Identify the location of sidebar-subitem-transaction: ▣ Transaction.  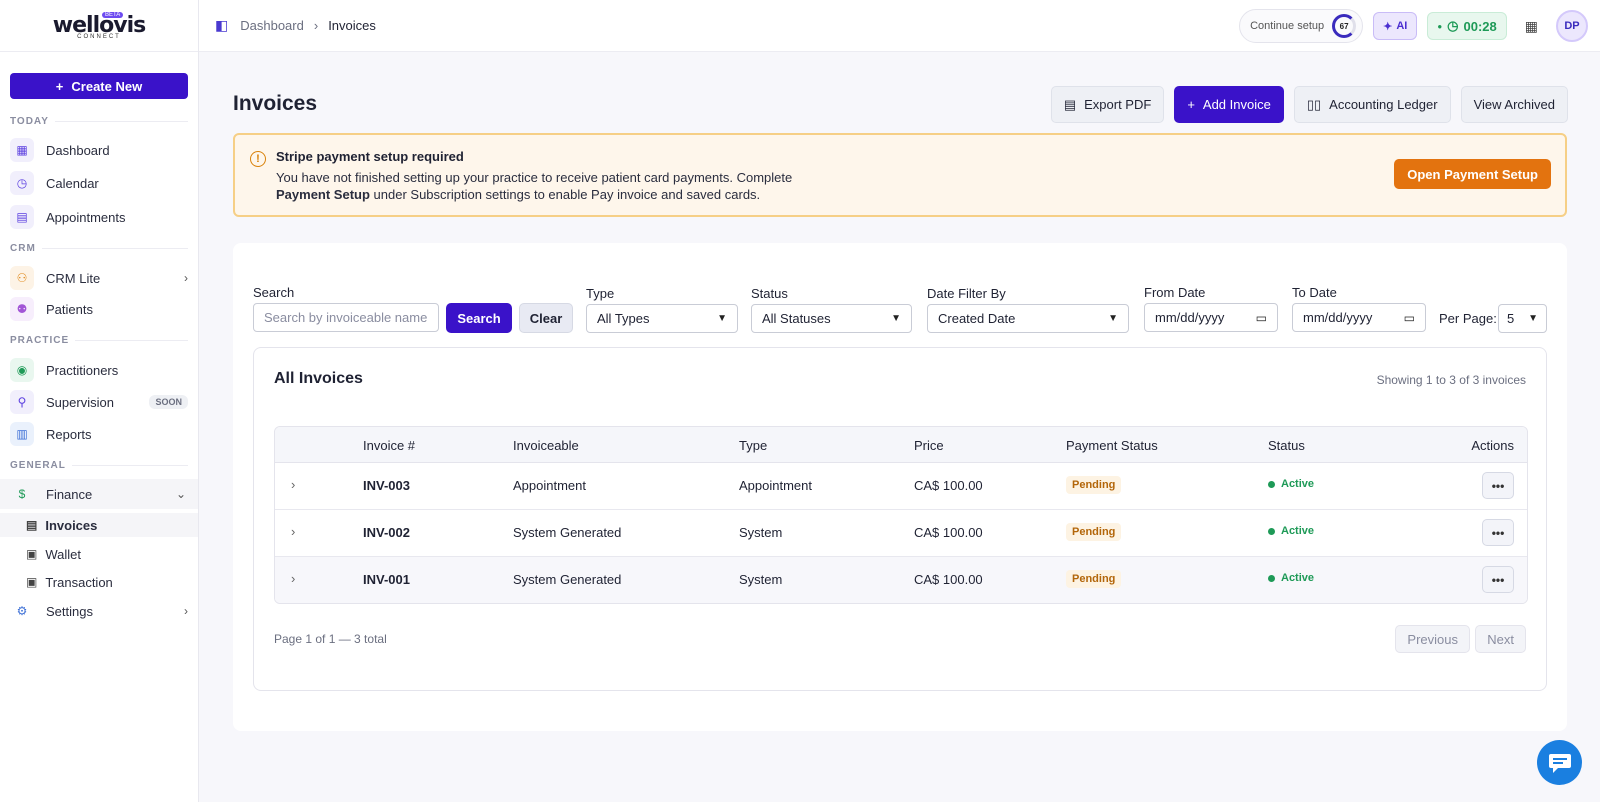
(69, 582).